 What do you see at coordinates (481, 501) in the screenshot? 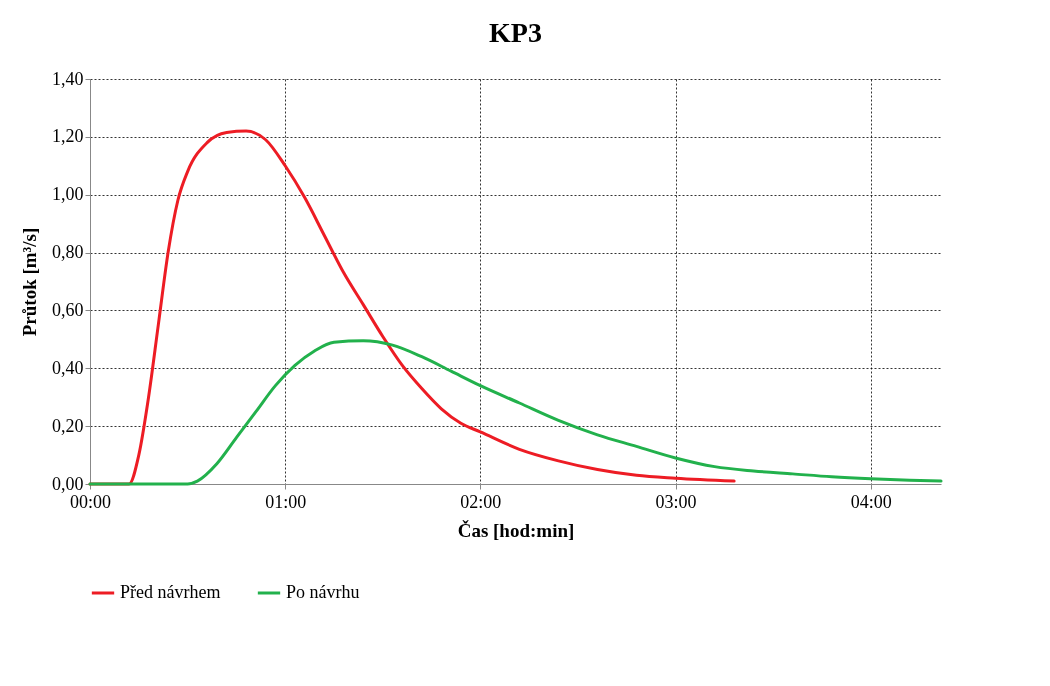
I see `x-tick-label: 02:00` at bounding box center [481, 501].